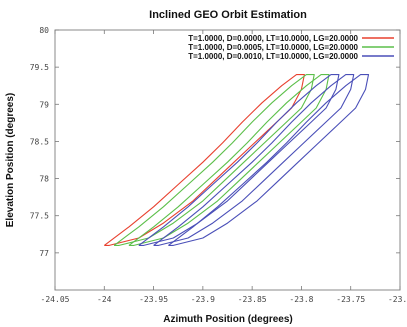 The width and height of the screenshot is (407, 327). I want to click on x-tick-label: -24.05, so click(55, 299).